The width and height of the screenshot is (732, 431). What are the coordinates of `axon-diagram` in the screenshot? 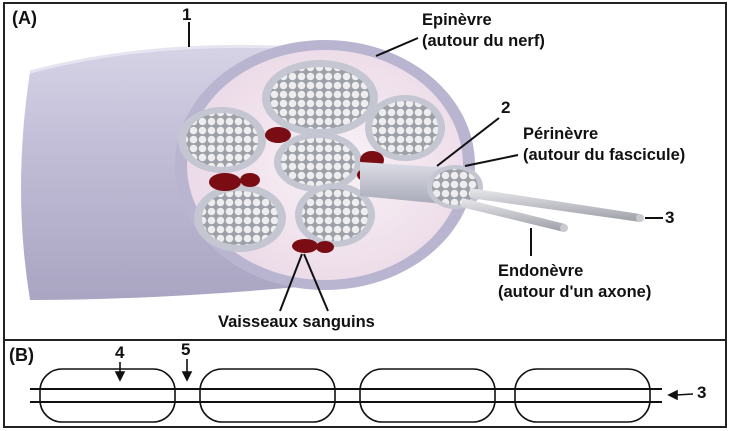 It's located at (362, 391).